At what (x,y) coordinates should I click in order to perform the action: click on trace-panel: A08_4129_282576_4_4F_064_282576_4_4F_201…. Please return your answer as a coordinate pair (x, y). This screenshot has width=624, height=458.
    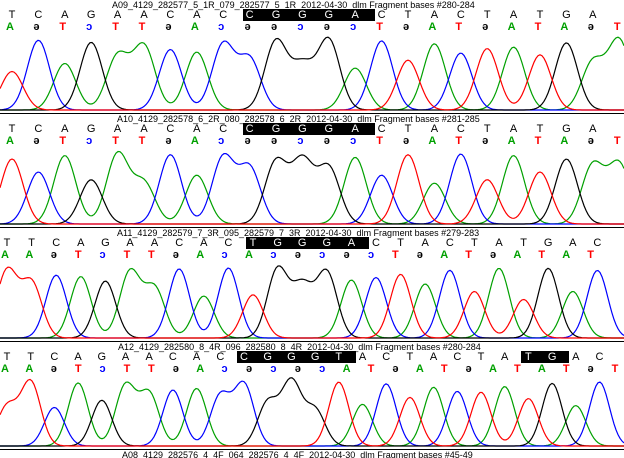
    Looking at the image, I should click on (312, 454).